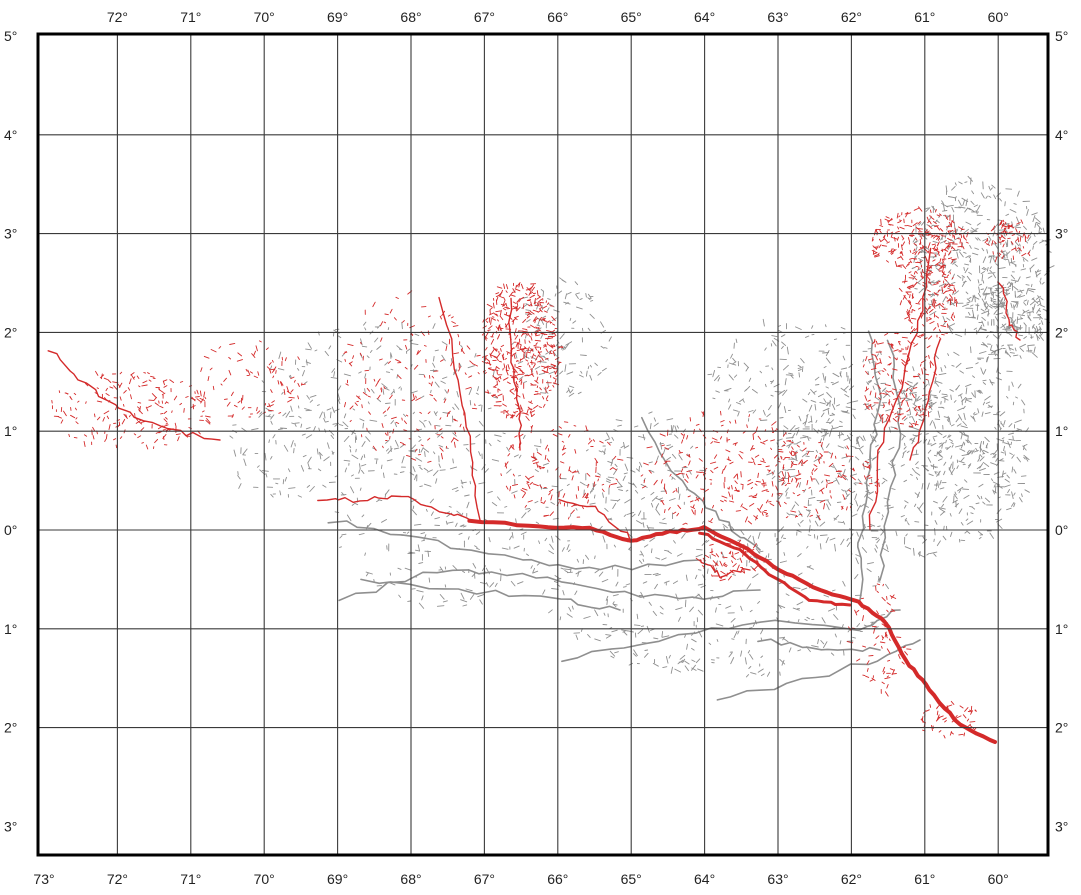  Describe the element at coordinates (890, 460) in the screenshot. I see `gray-river` at that location.